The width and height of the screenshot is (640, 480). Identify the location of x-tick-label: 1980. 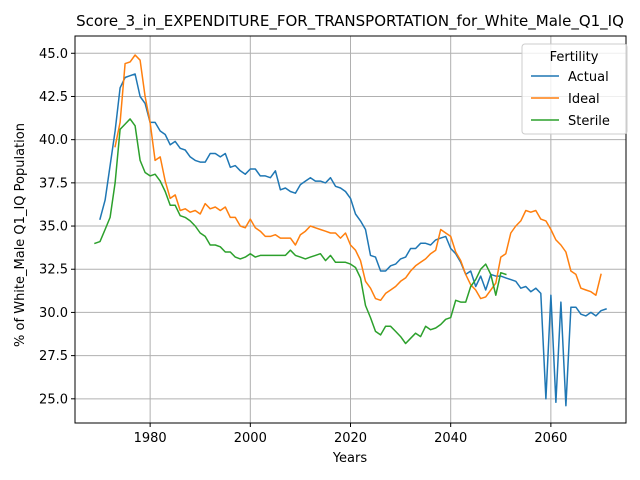
(150, 438).